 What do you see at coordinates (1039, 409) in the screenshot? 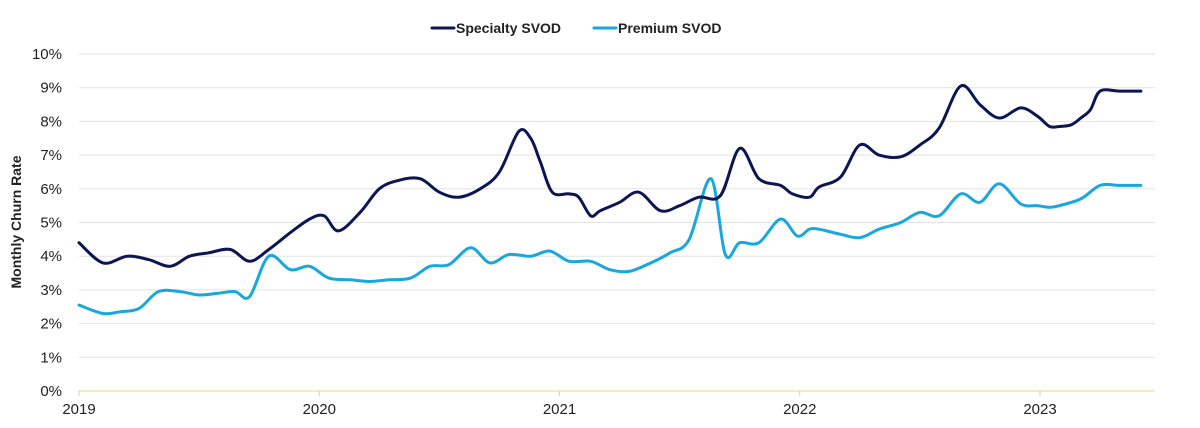
I see `x-tick-label: 2023` at bounding box center [1039, 409].